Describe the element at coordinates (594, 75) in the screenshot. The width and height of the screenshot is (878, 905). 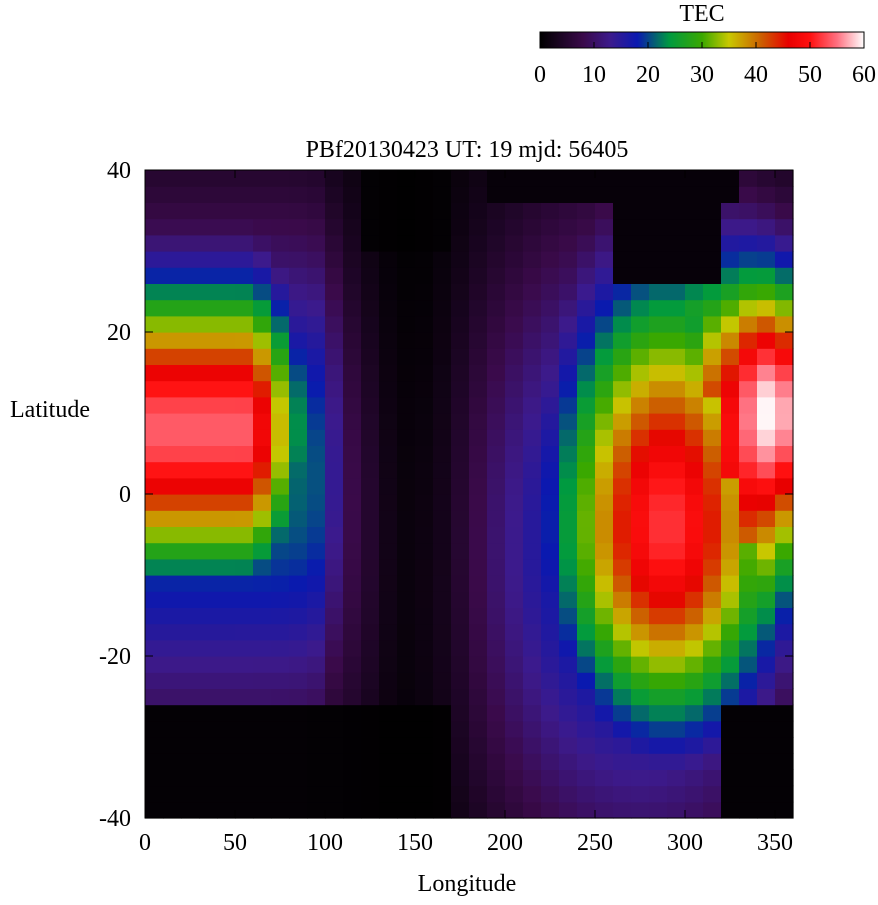
I see `colorbar-tick-label: 10` at that location.